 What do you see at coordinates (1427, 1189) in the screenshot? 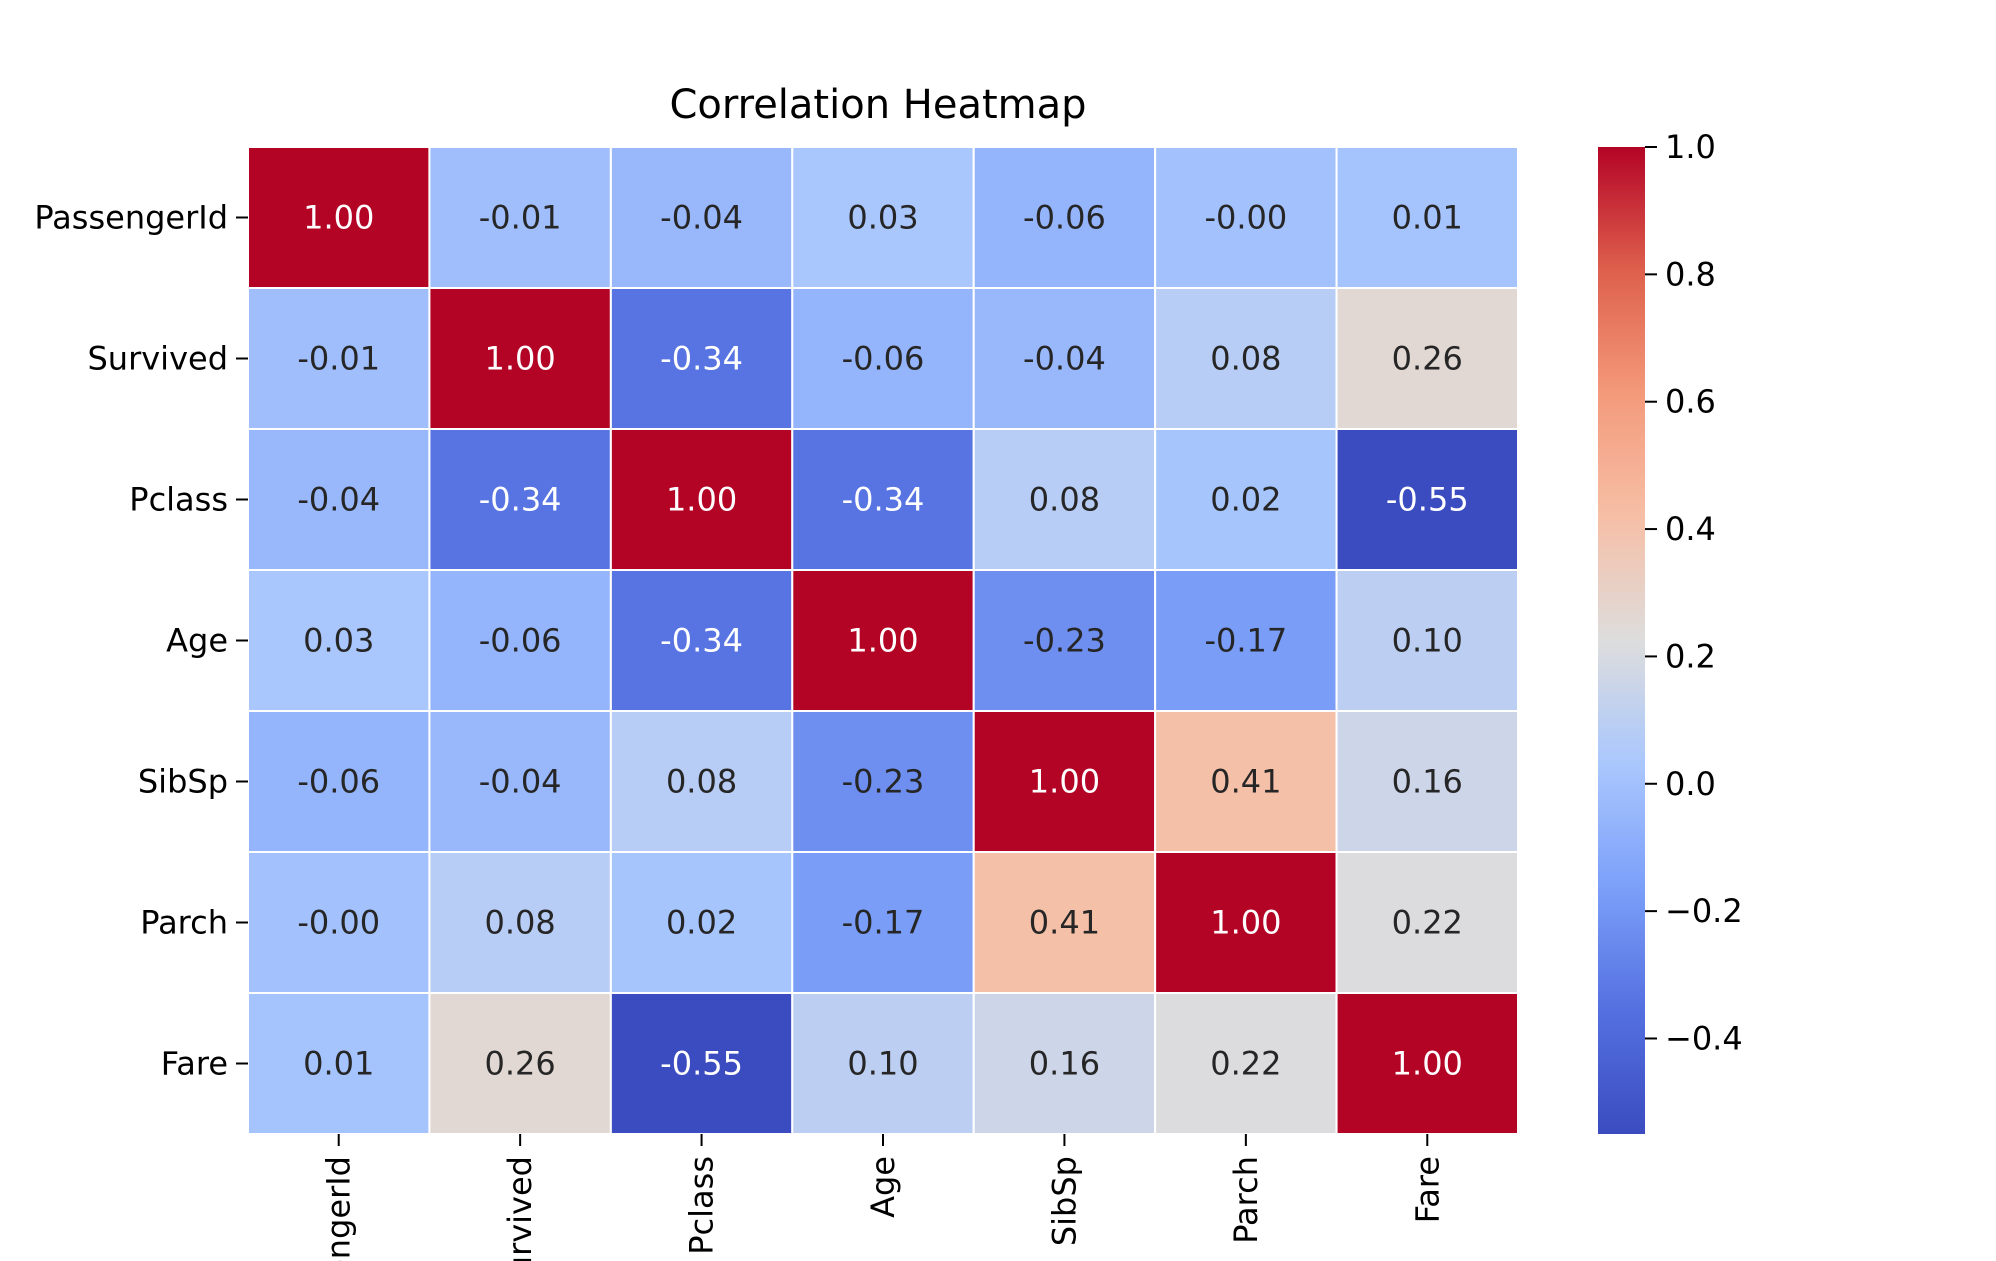
I see `x-tick-label: Fare` at bounding box center [1427, 1189].